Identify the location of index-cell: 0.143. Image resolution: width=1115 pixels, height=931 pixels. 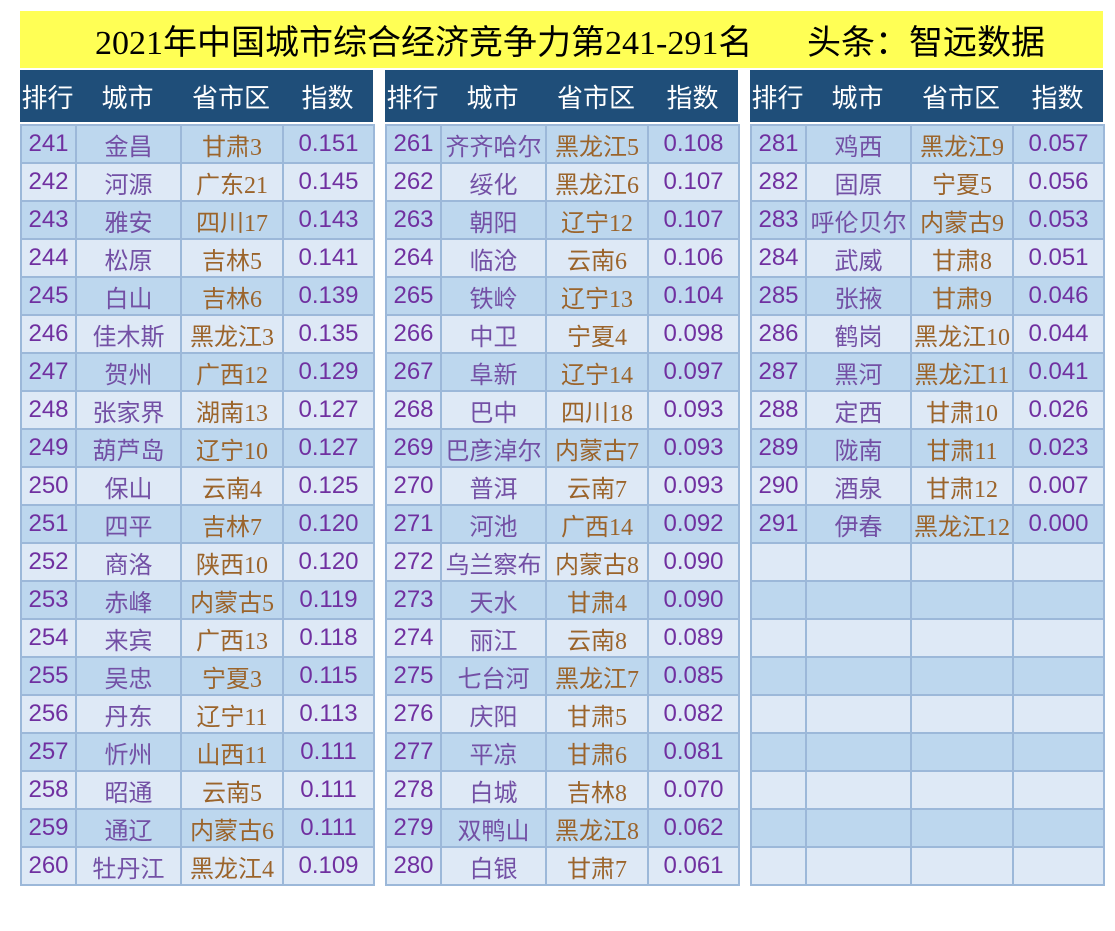
(328, 220).